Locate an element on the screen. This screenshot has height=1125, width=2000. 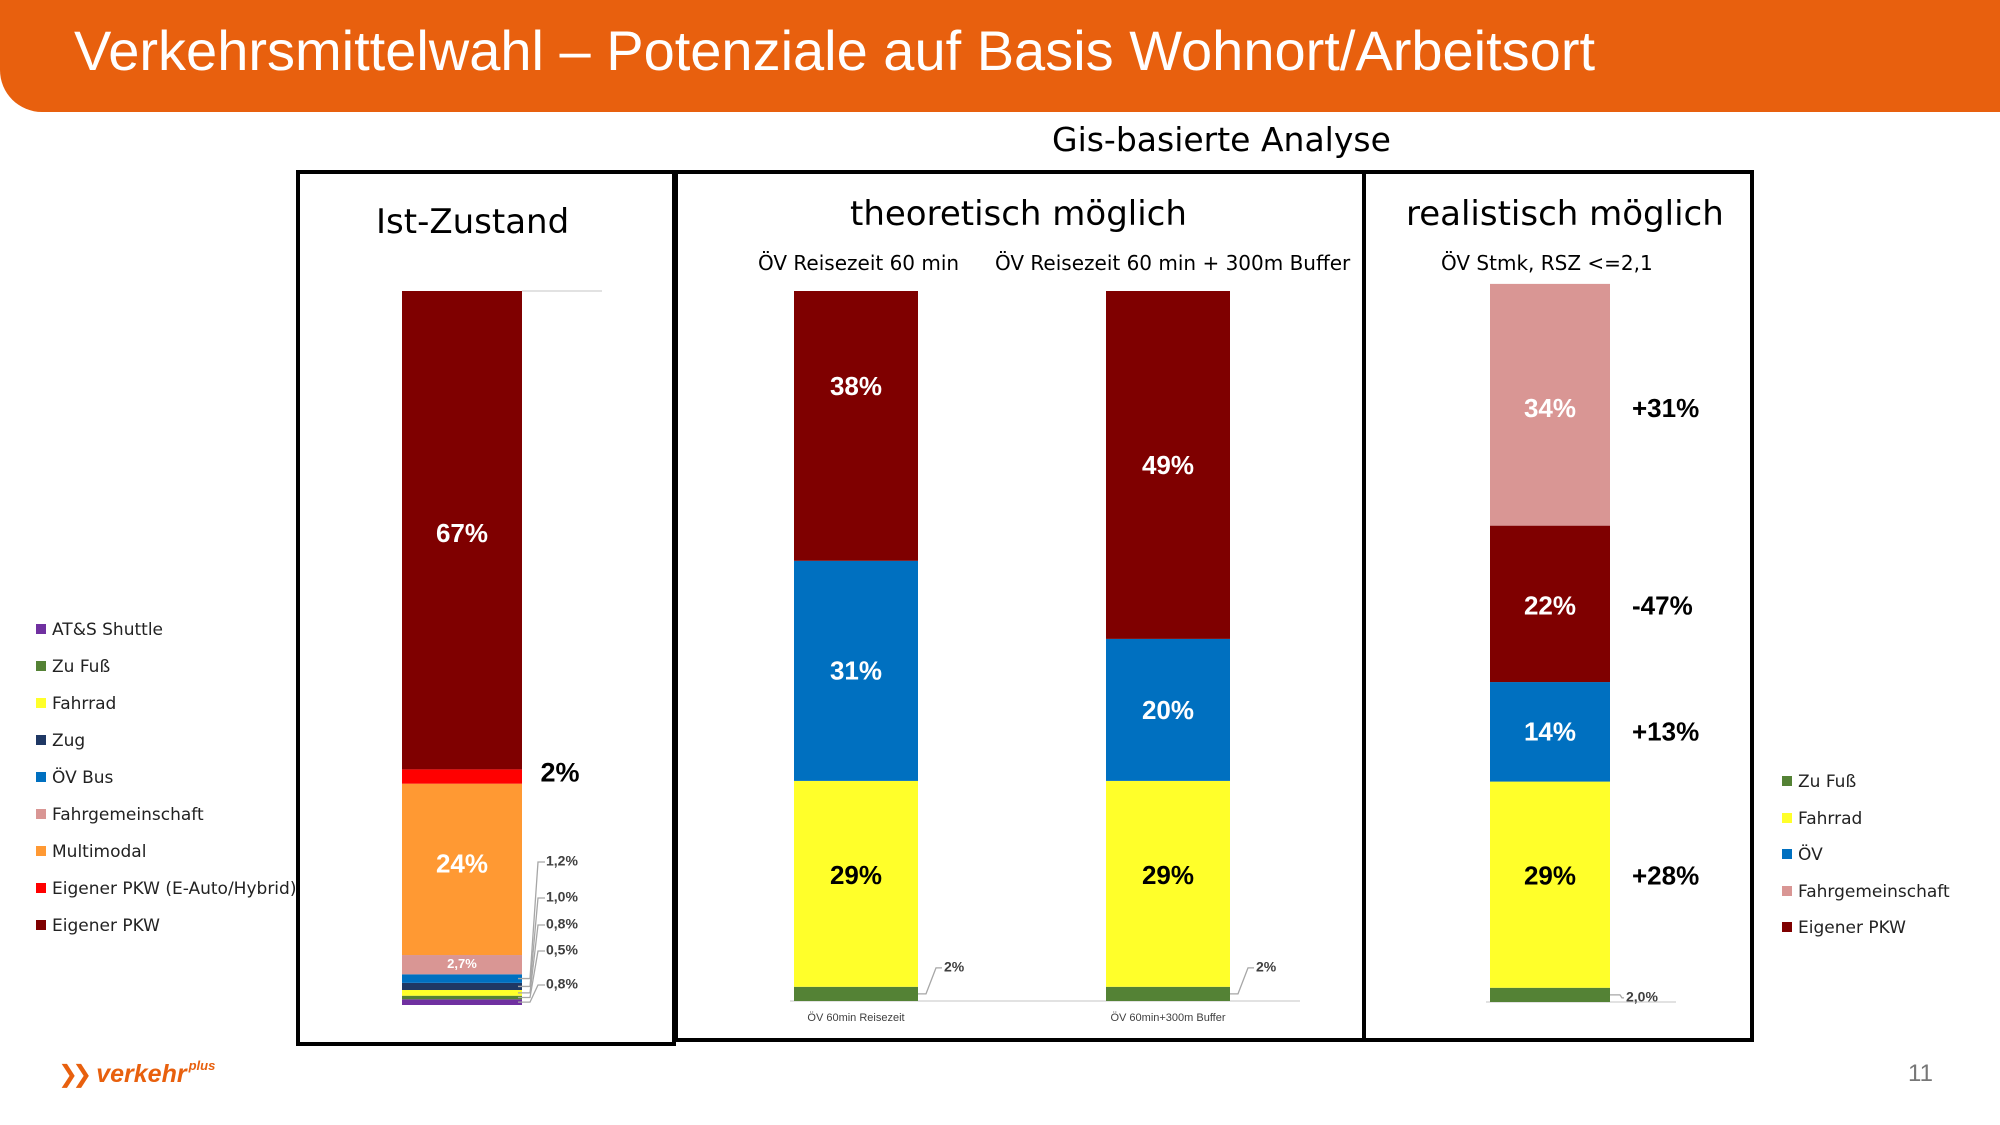
panel-theoretisch-sub-1: ÖV Reisezeit 60 min is located at coordinates (859, 263).